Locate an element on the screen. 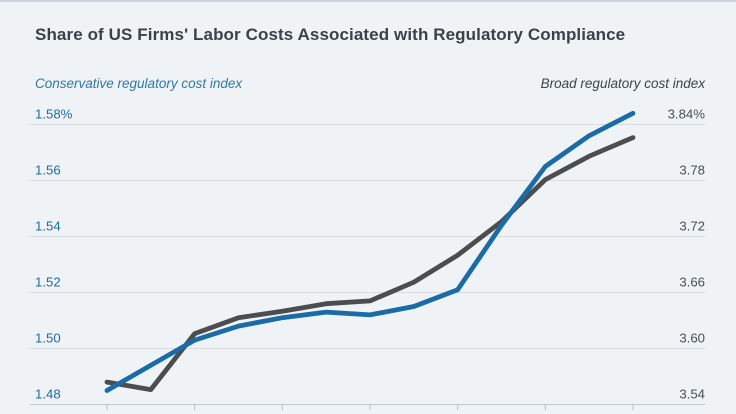 This screenshot has height=414, width=736. right-axis-tick-label: 3.72 is located at coordinates (692, 226).